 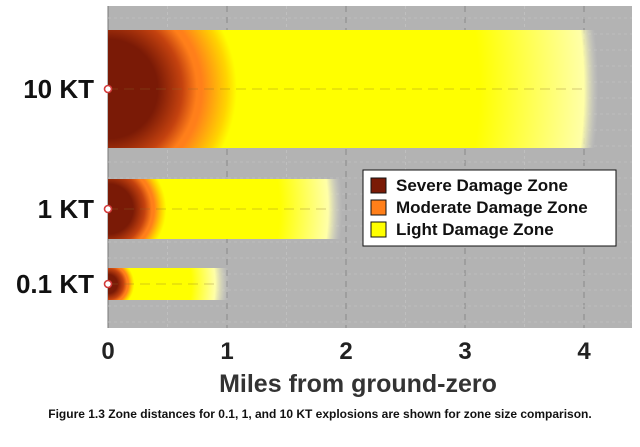 What do you see at coordinates (378, 185) in the screenshot?
I see `legend-swatch-severe-damage-zone` at bounding box center [378, 185].